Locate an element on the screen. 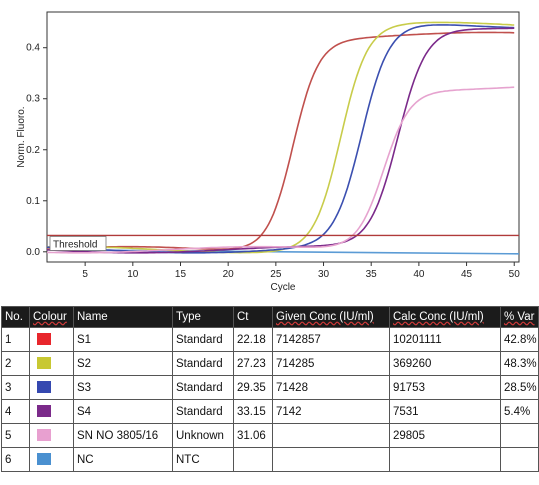 The image size is (539, 485). cell-var: 5.4% is located at coordinates (519, 411).